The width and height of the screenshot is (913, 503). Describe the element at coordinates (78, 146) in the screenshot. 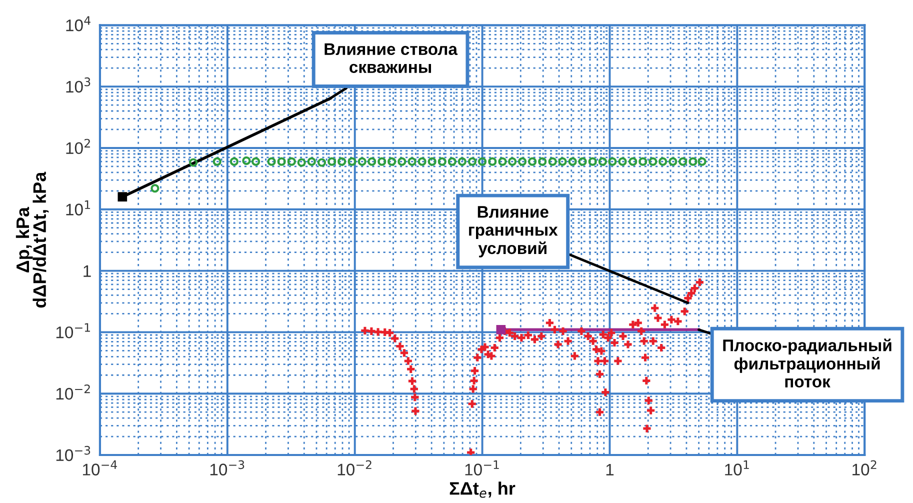

I see `y-tick-label: 10$^{2}$` at that location.